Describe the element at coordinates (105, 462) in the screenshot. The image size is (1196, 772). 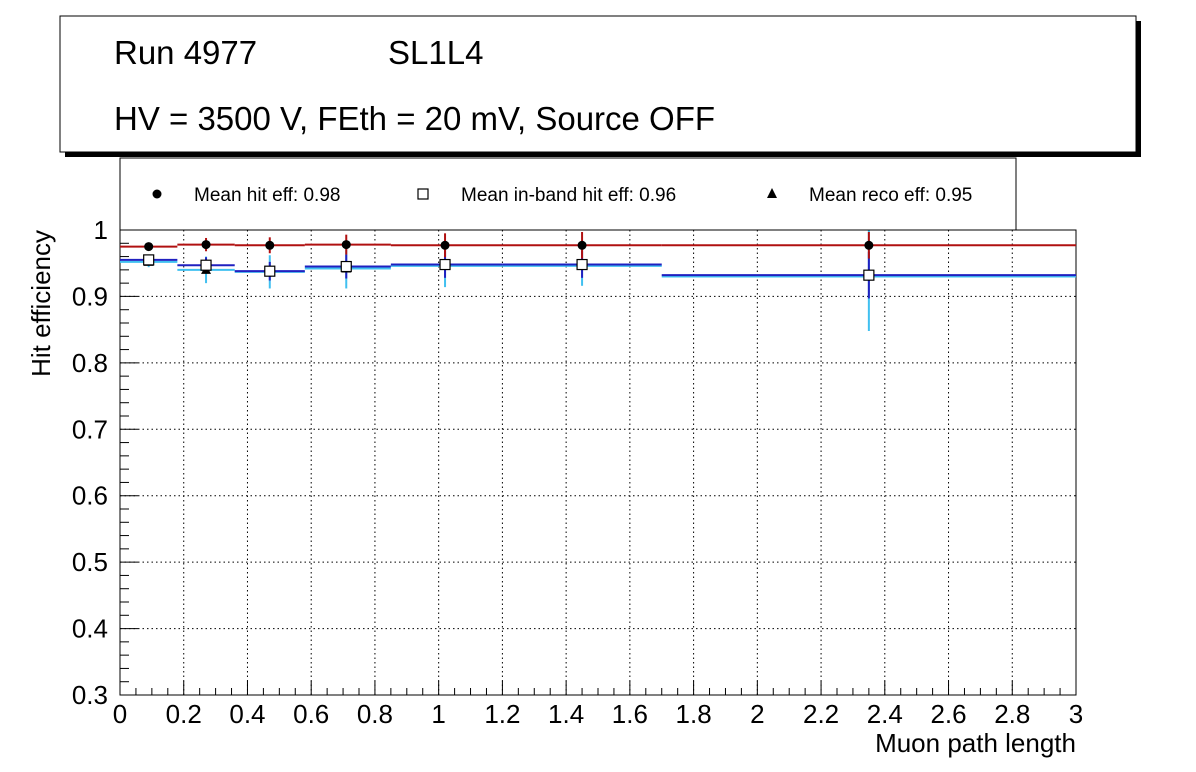
I see `y-axis: 0.3 0.4 0.5 0.6 0.7 0.8 0.9 1` at that location.